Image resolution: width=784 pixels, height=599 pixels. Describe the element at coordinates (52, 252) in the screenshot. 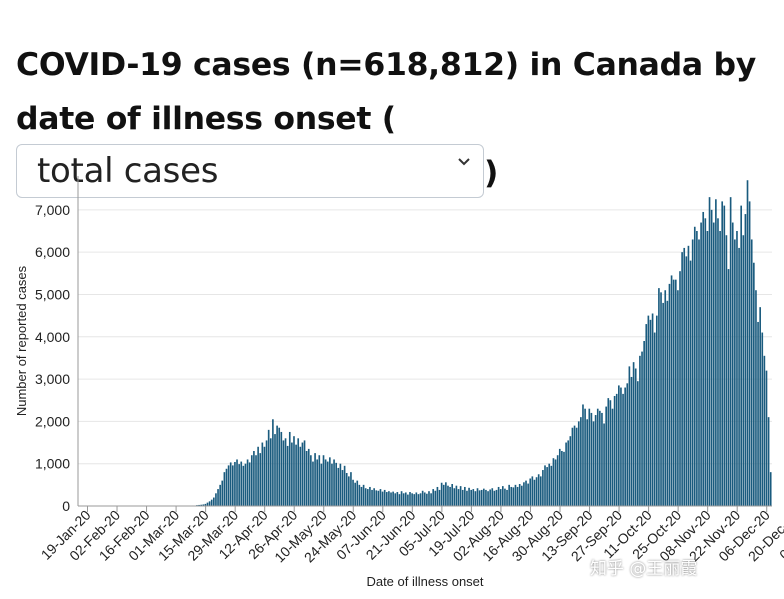

I see `y-tick-label: 6,000` at that location.